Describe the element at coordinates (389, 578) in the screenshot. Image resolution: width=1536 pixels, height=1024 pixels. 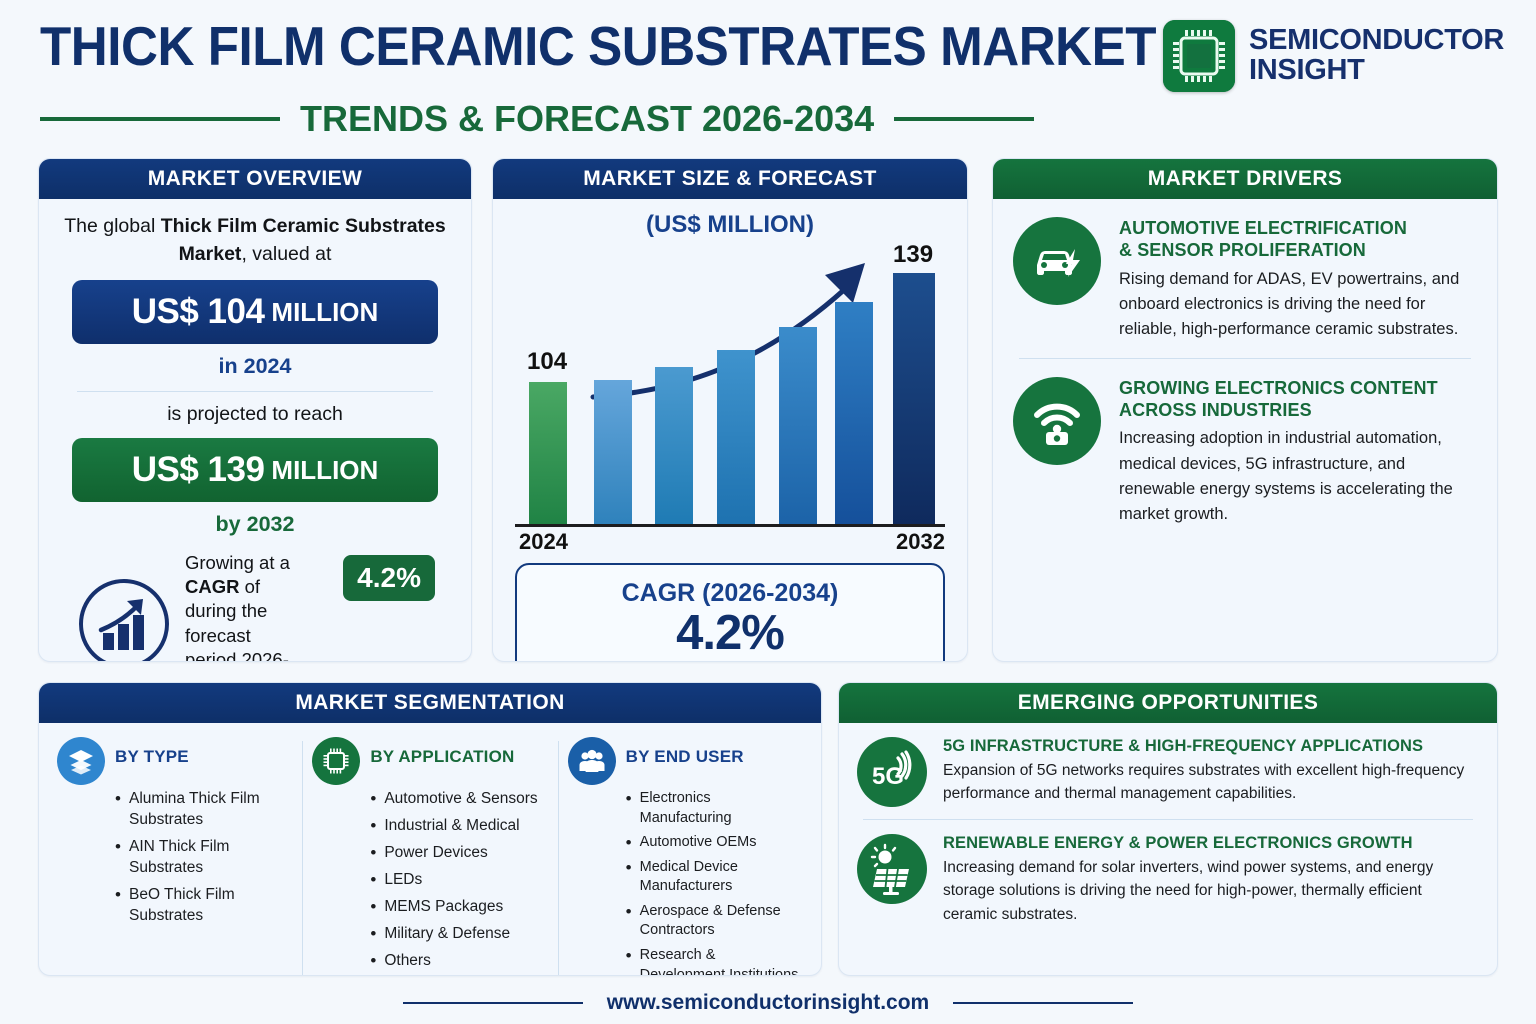
I see `cagr-badge: 4.2%` at that location.